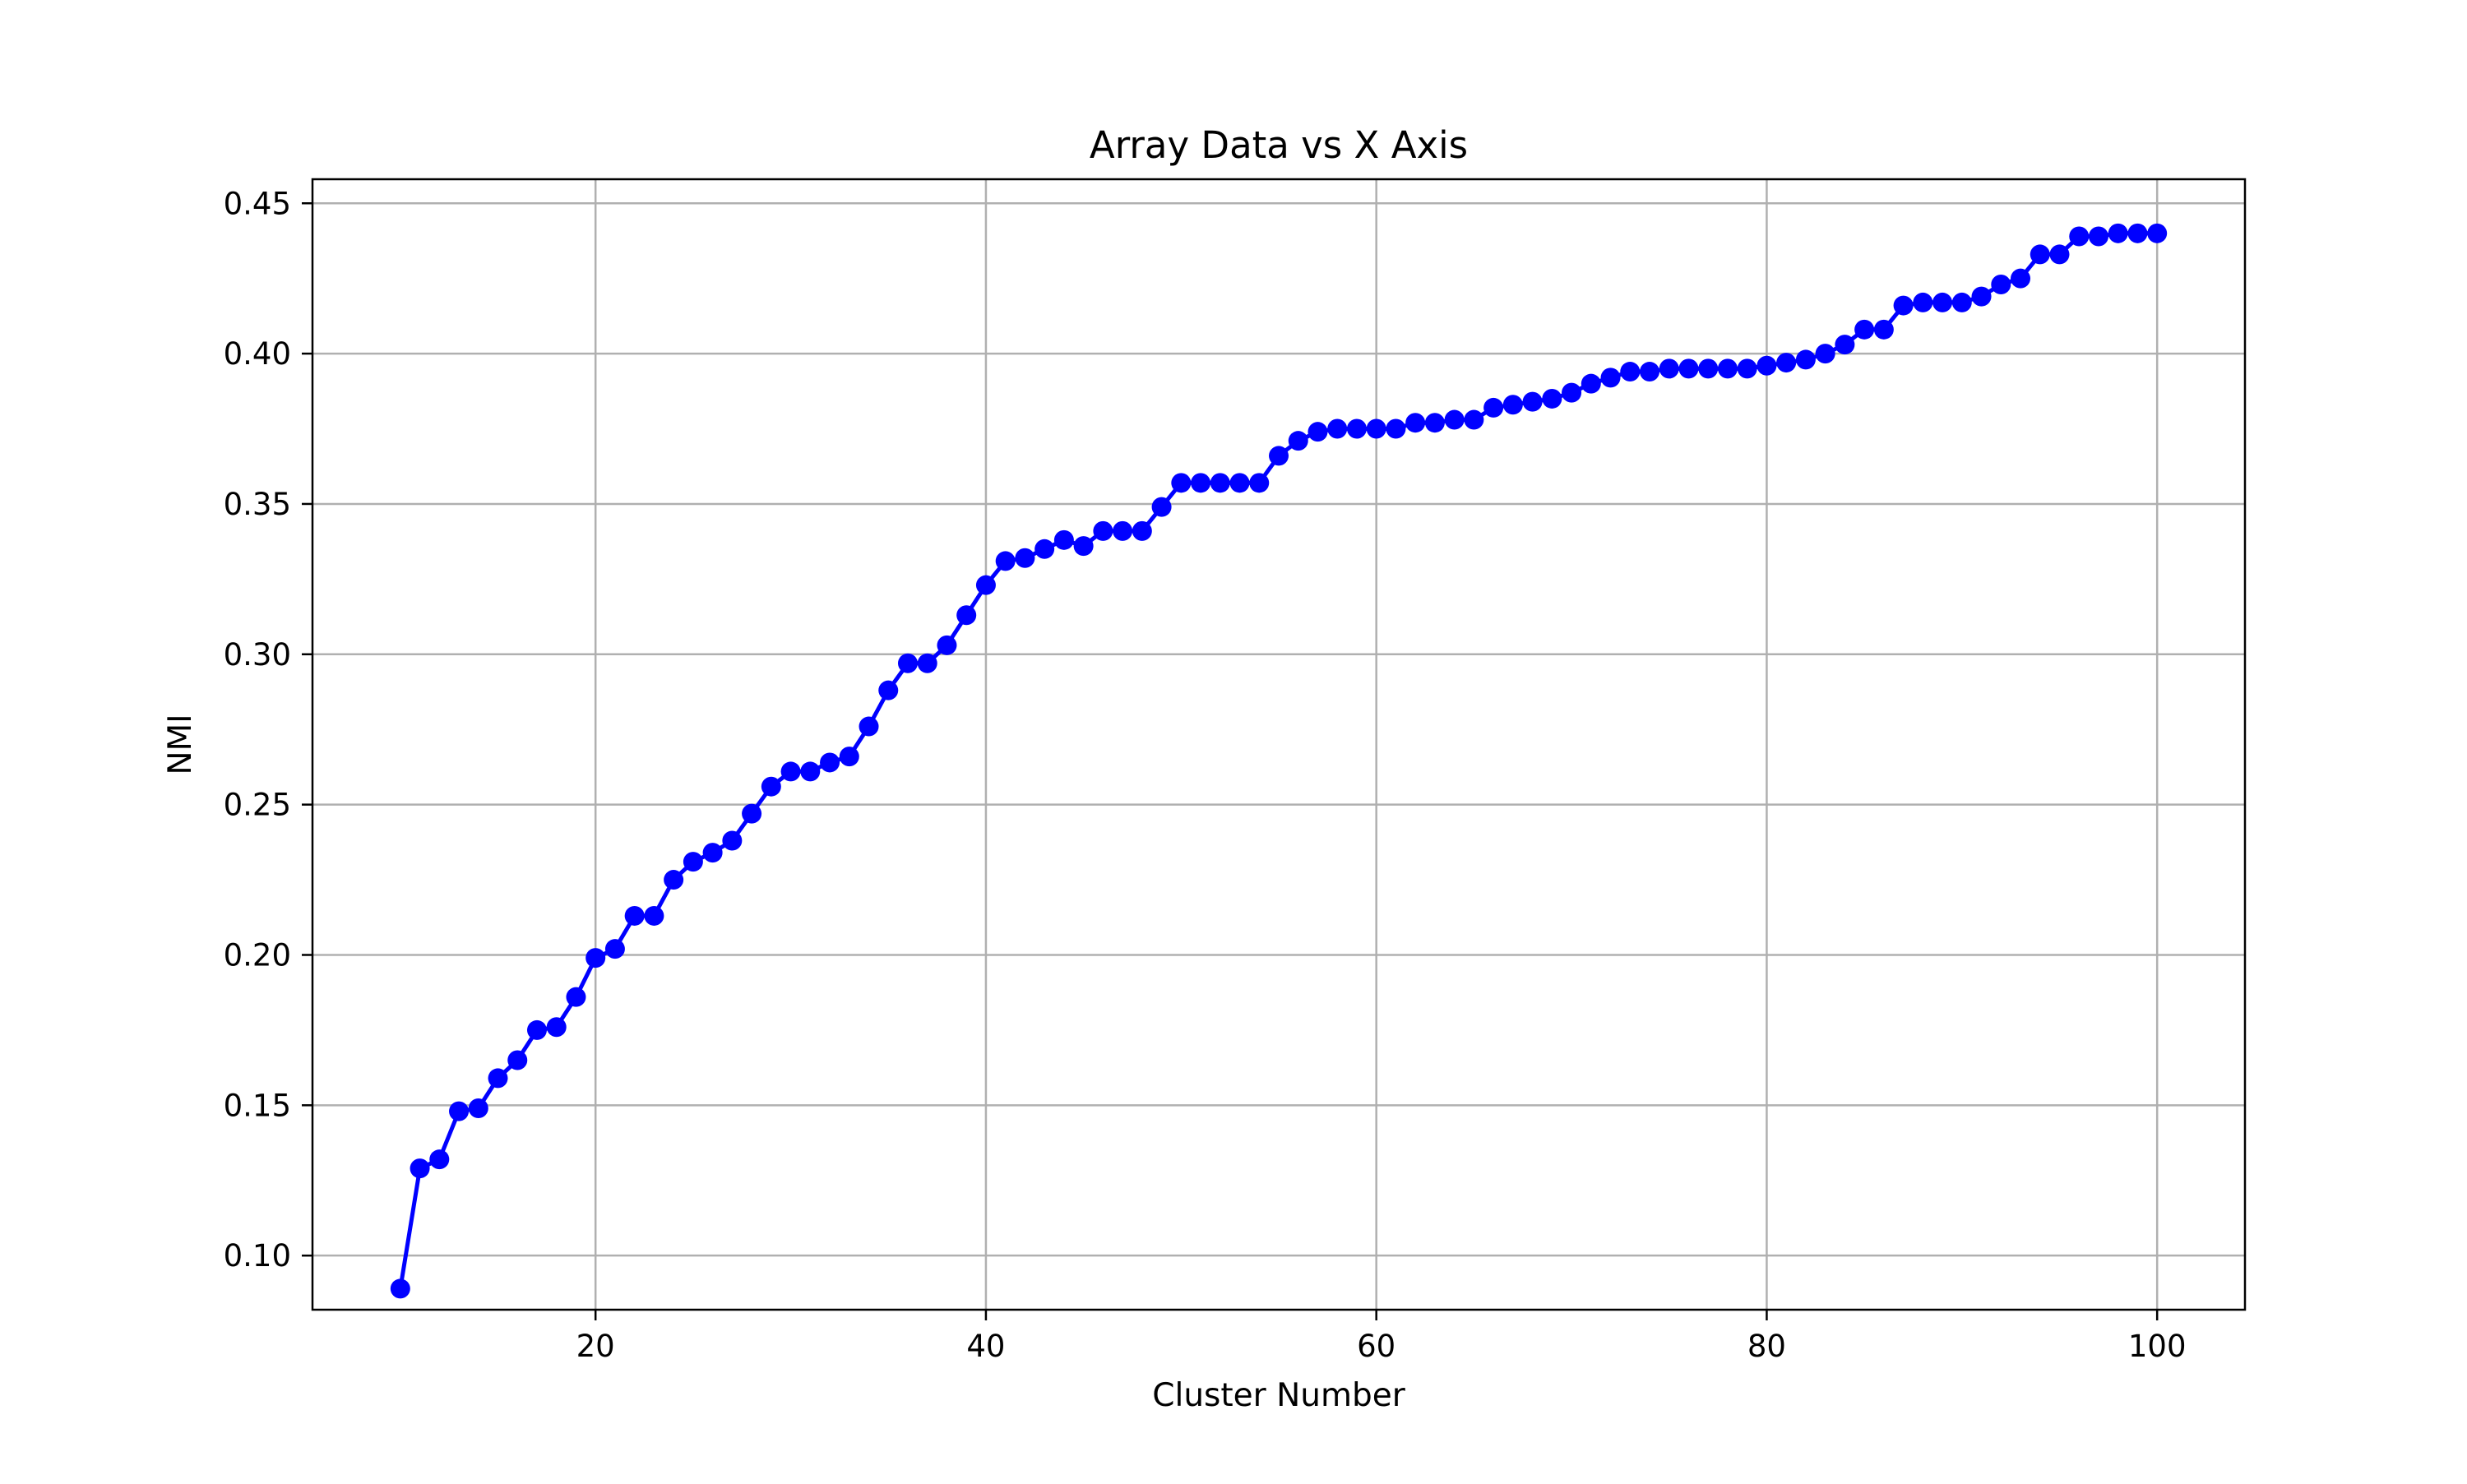 The height and width of the screenshot is (1484, 2467). What do you see at coordinates (258, 504) in the screenshot?
I see `y-tick-label: 0.35` at bounding box center [258, 504].